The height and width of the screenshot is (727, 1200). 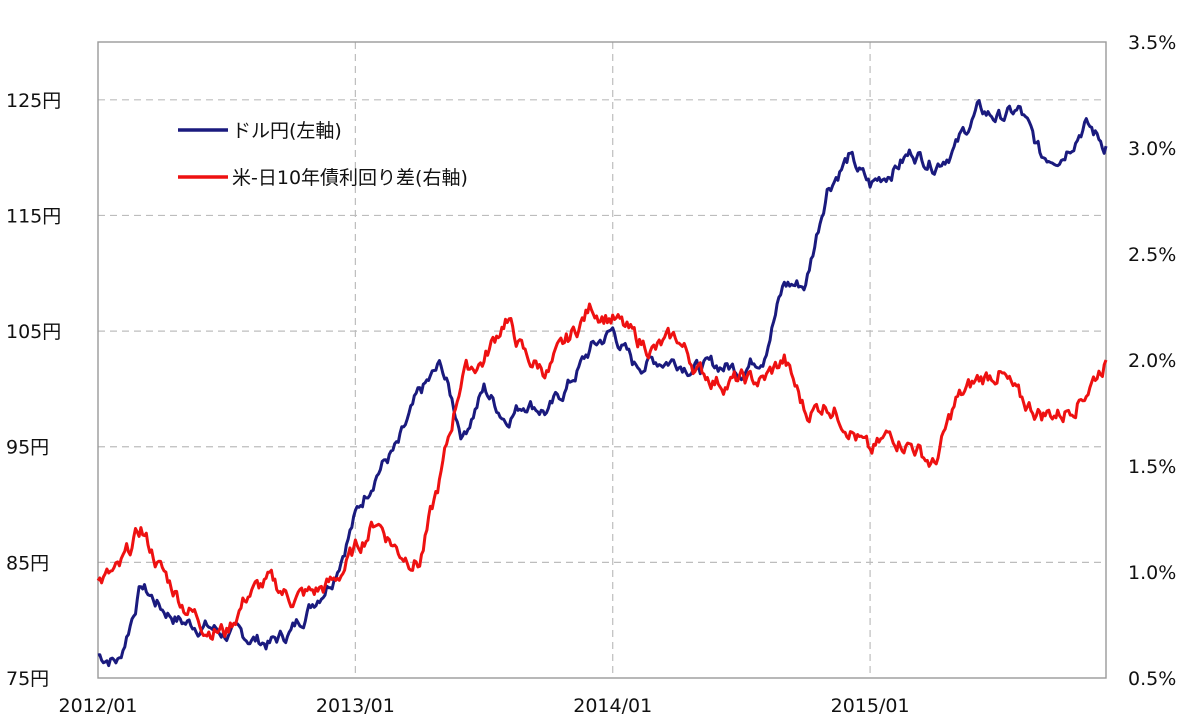 What do you see at coordinates (484, 706) in the screenshot?
I see `x-axis-tick-labels: 2012/01 2013/01 2014/01 2015/01` at bounding box center [484, 706].